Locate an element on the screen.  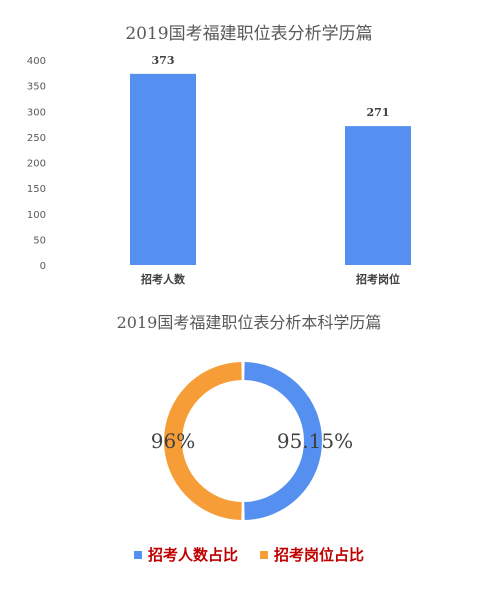
donut-slice-posts is located at coordinates (202, 441).